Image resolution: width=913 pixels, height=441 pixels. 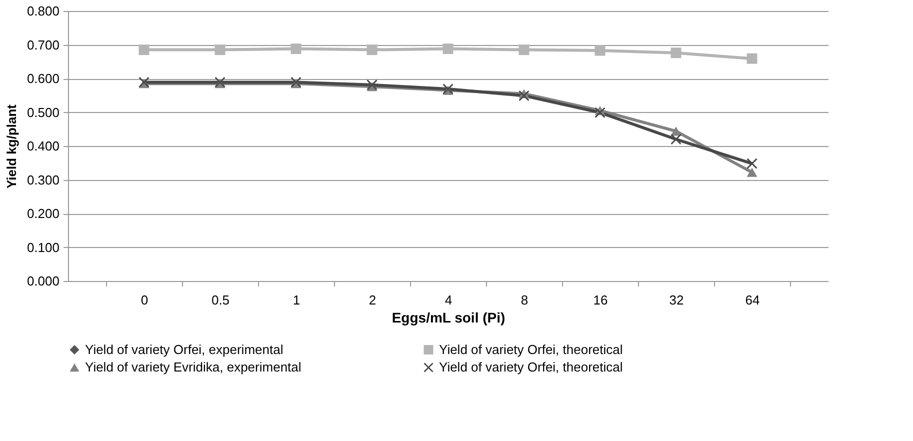 What do you see at coordinates (184, 349) in the screenshot?
I see `legend-label: Yield of variety Orfei, experimental` at bounding box center [184, 349].